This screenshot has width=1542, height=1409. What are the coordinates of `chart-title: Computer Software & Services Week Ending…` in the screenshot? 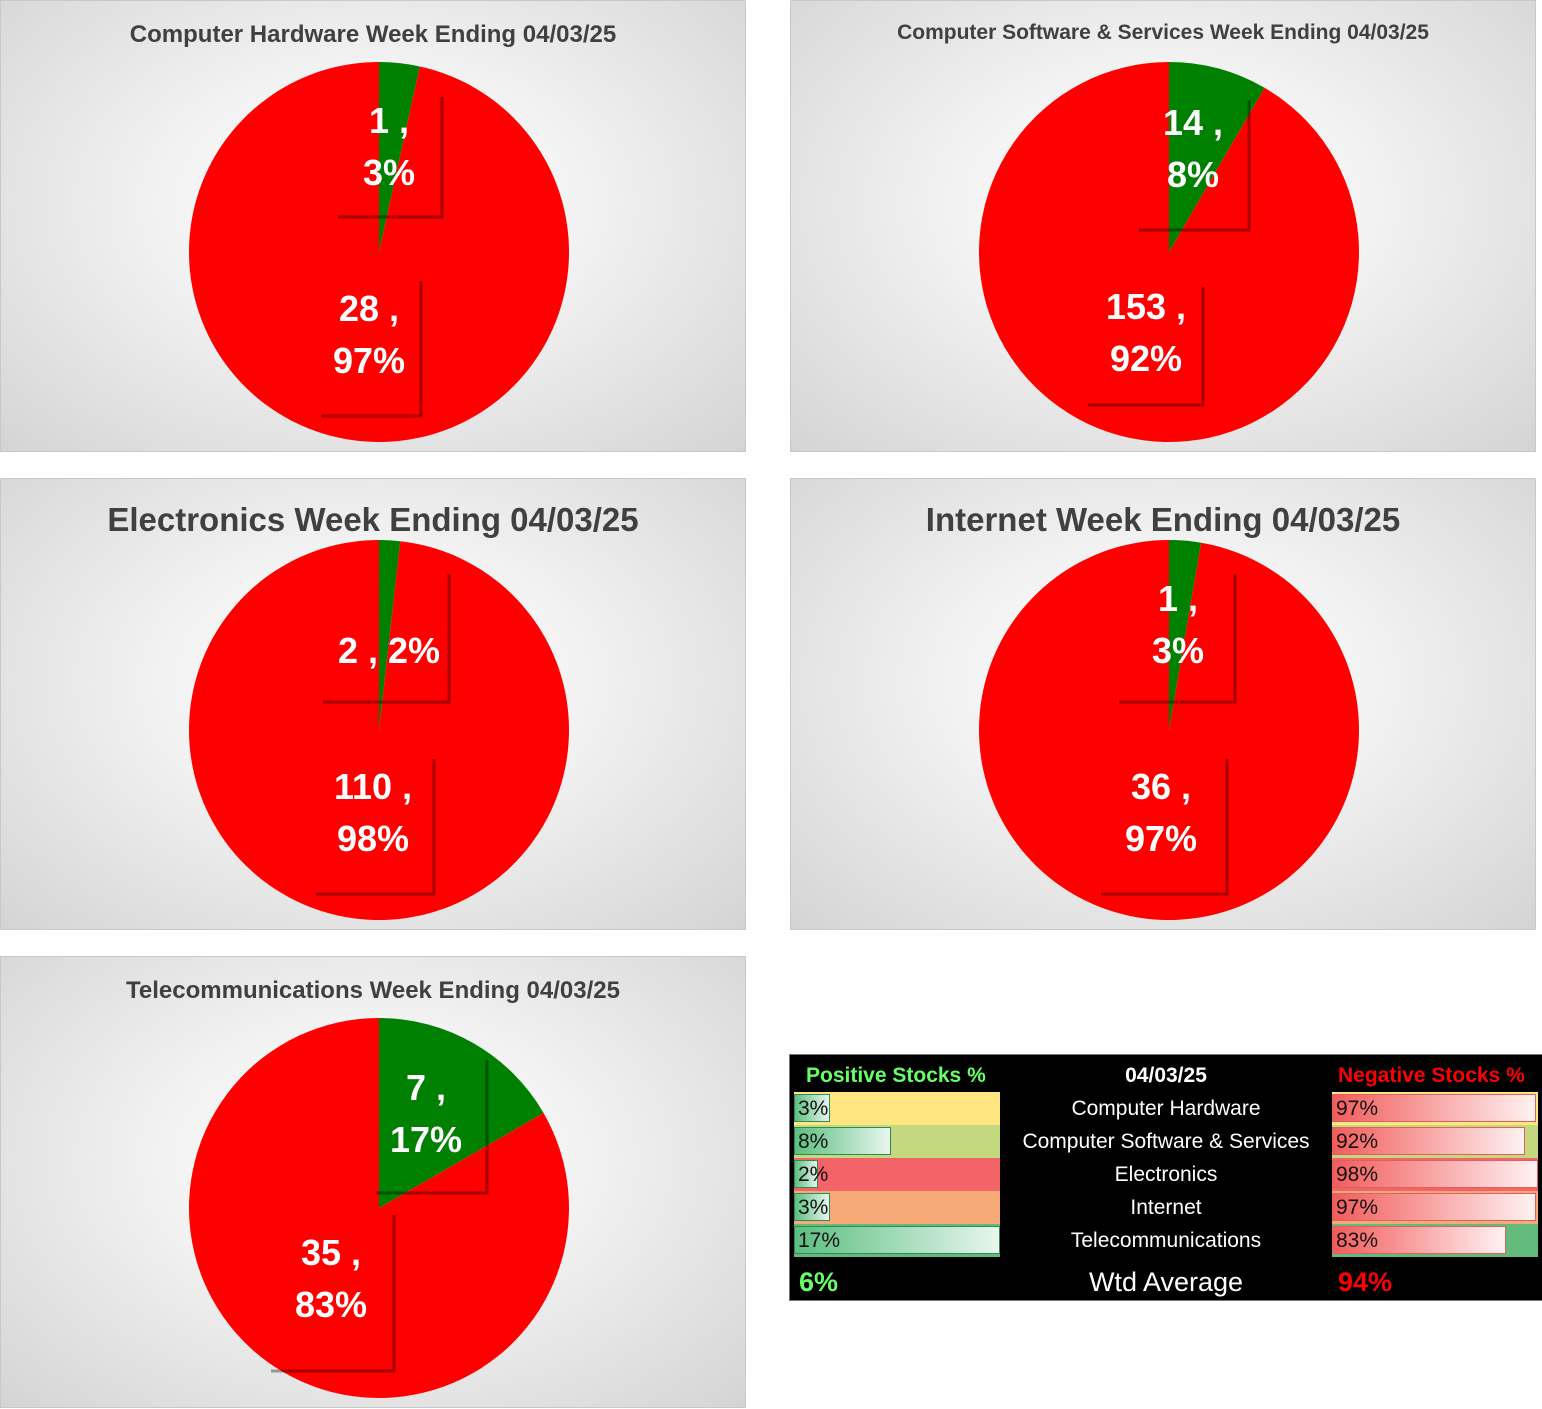 It's located at (1163, 32).